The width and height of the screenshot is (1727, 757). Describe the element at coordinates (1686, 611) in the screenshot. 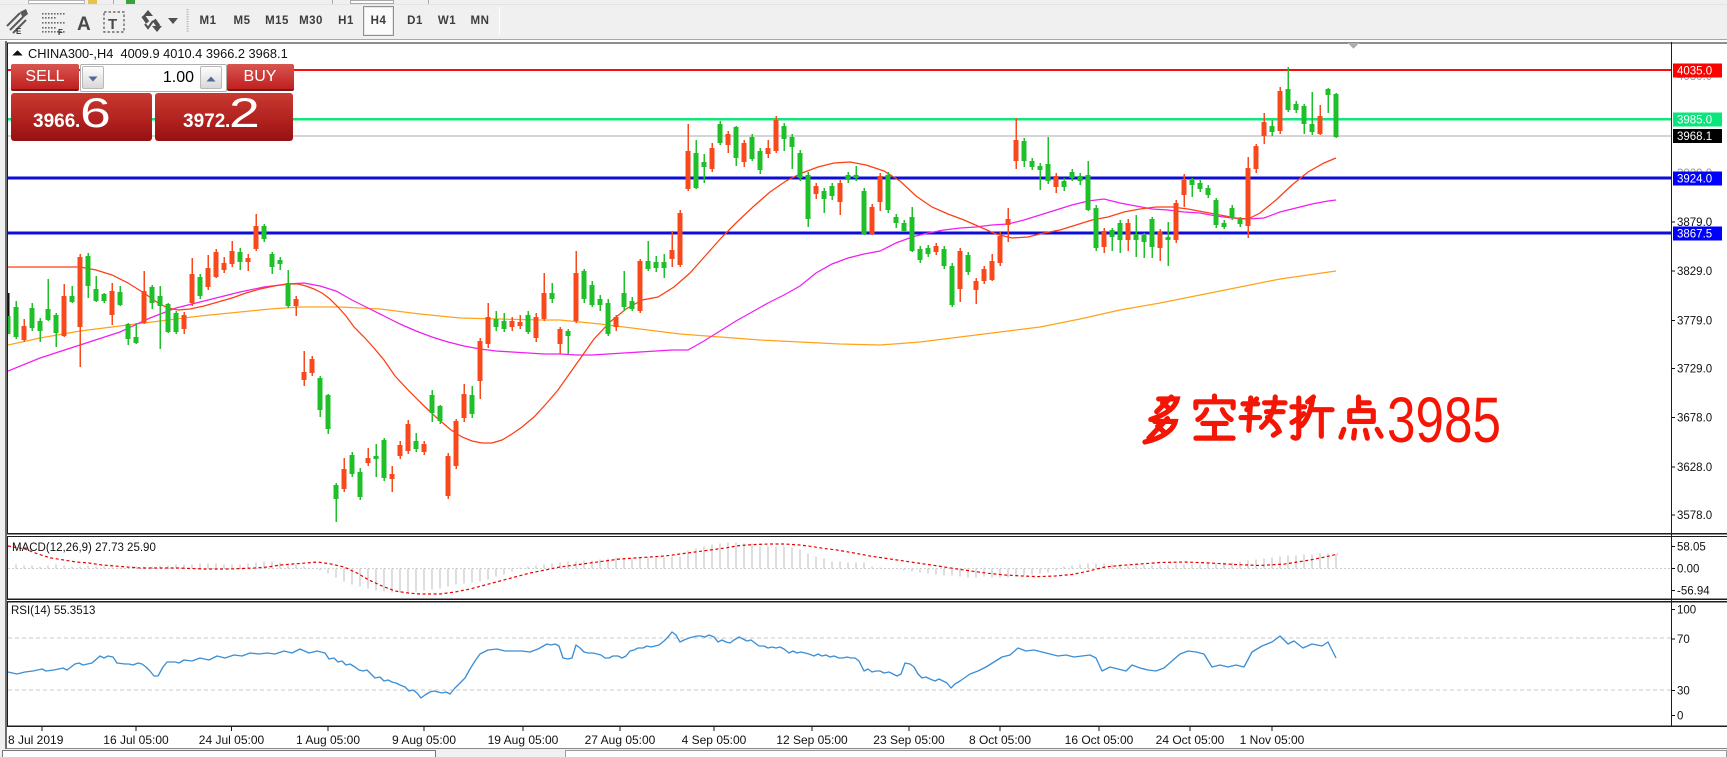

I see `svg-text: 100` at that location.